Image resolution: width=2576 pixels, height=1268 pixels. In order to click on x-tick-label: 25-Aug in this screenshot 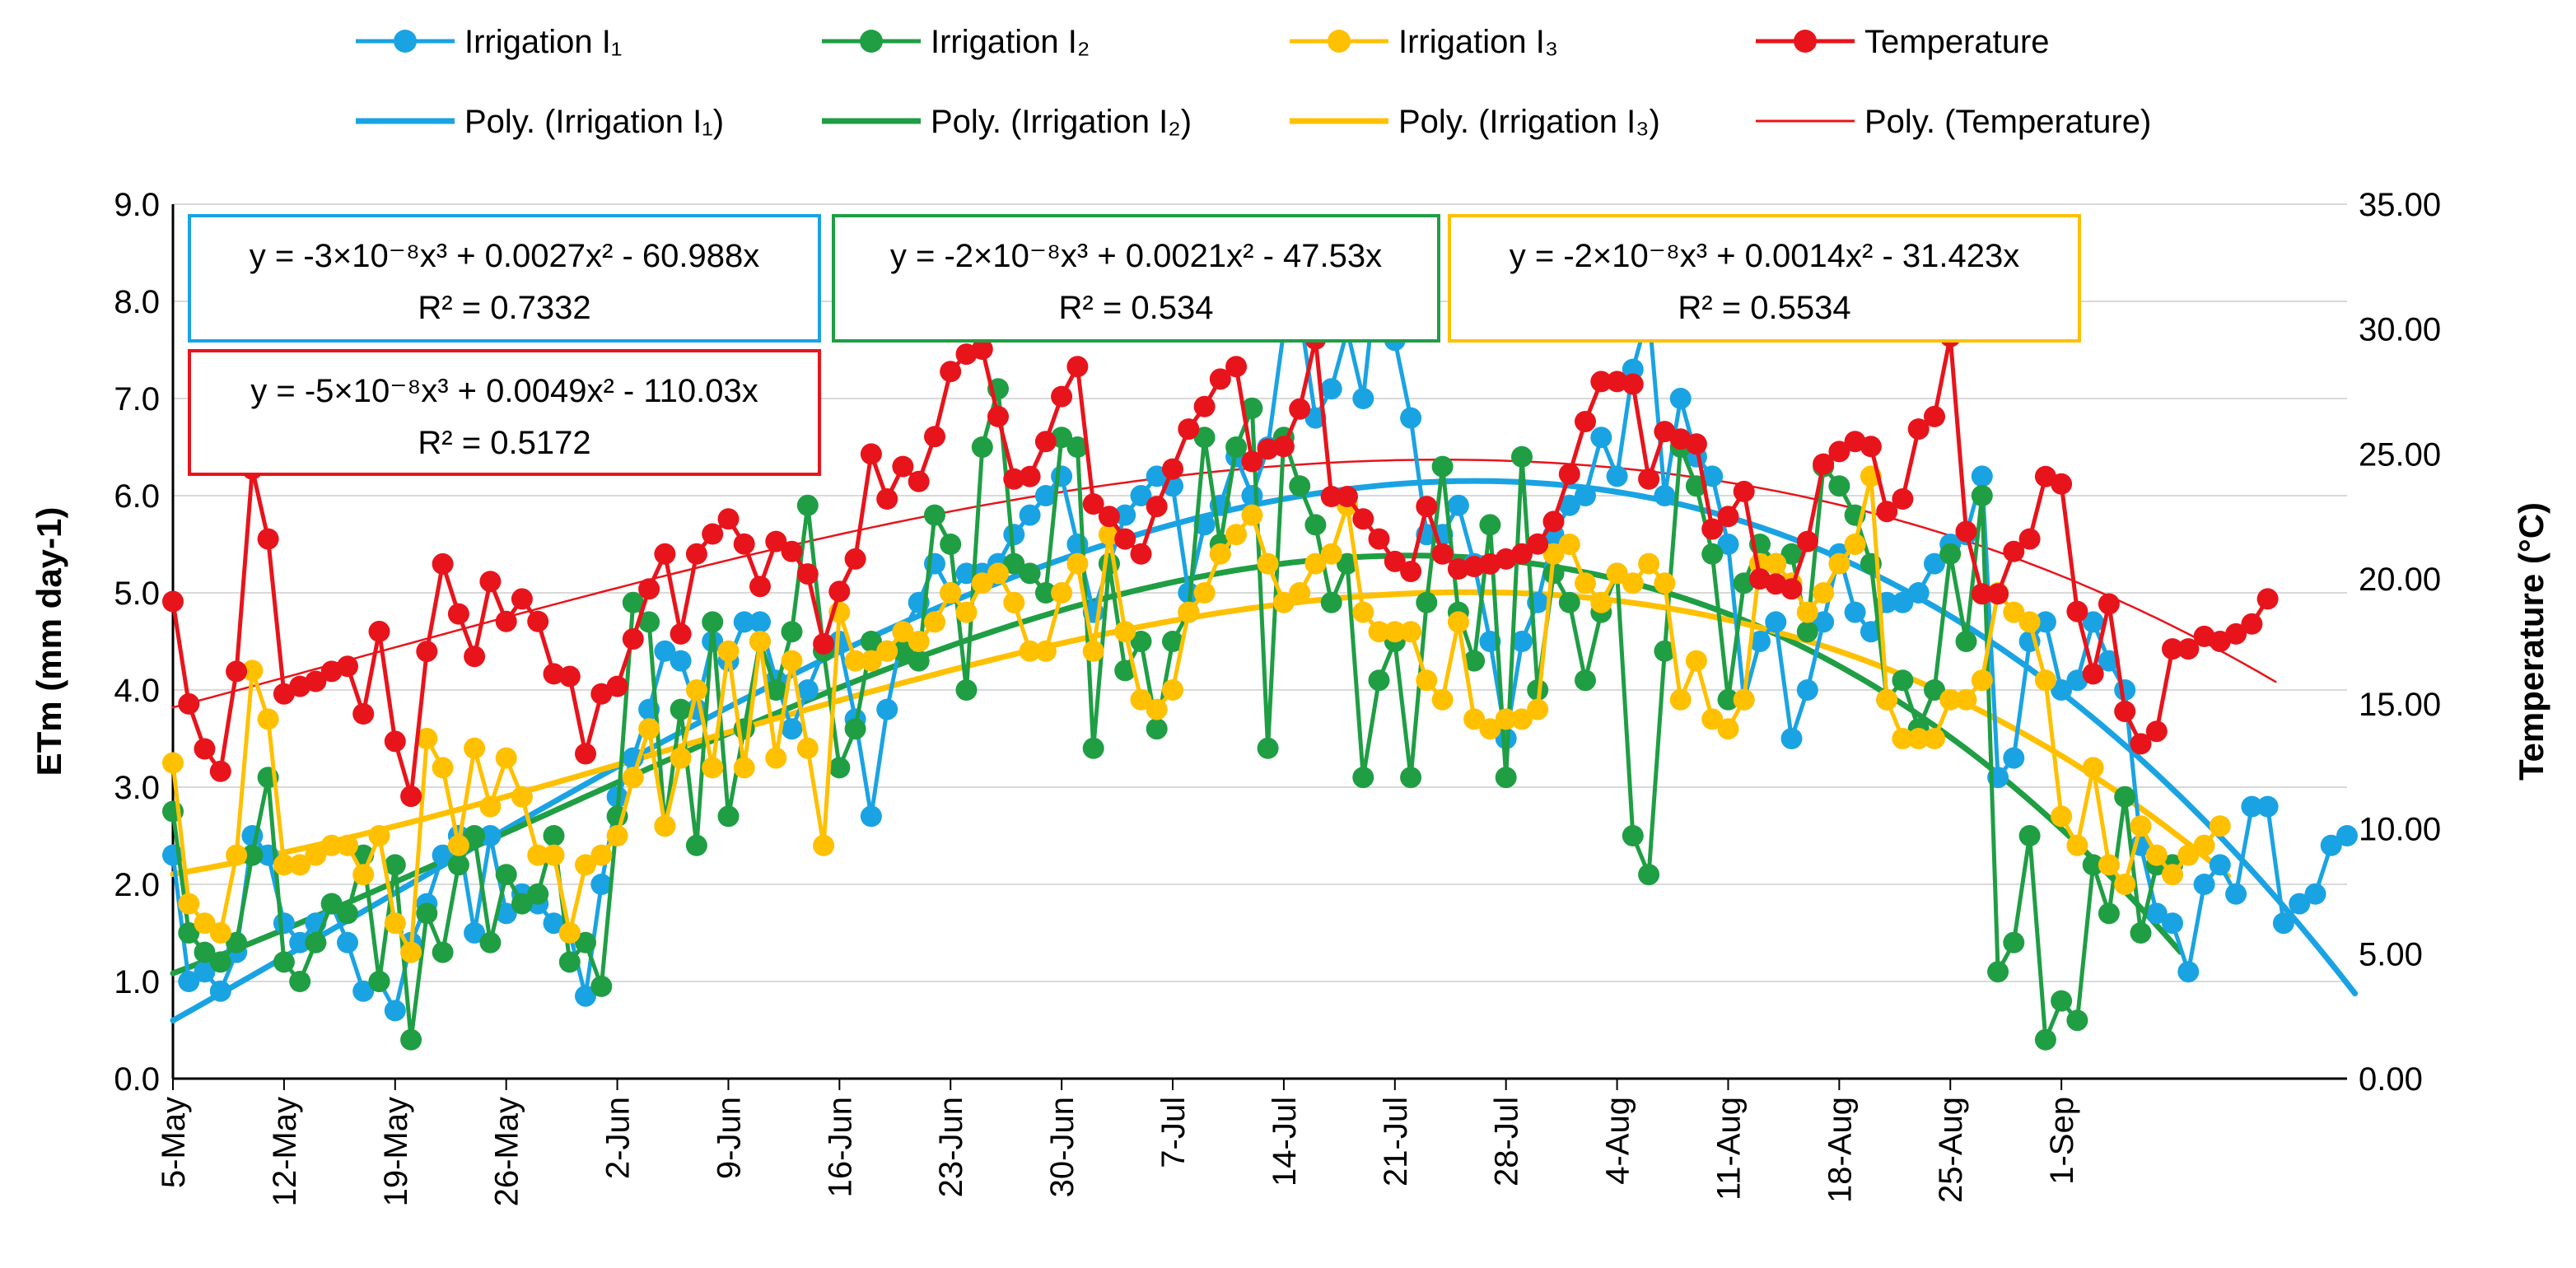, I will do `click(1951, 1150)`.